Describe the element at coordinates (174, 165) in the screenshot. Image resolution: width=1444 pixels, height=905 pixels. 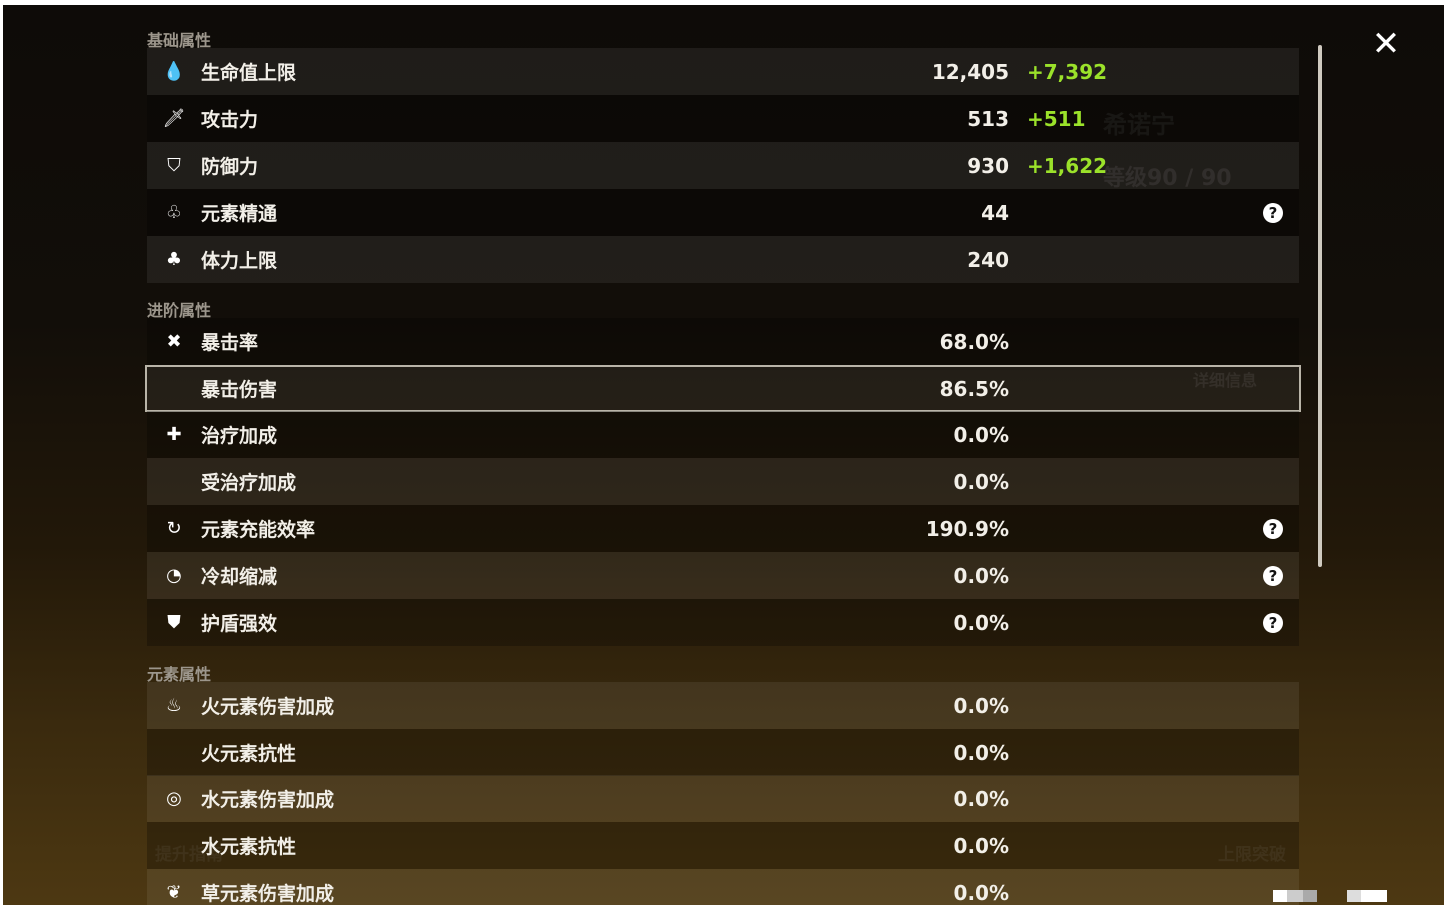
I see `shield-icon: ⛉` at that location.